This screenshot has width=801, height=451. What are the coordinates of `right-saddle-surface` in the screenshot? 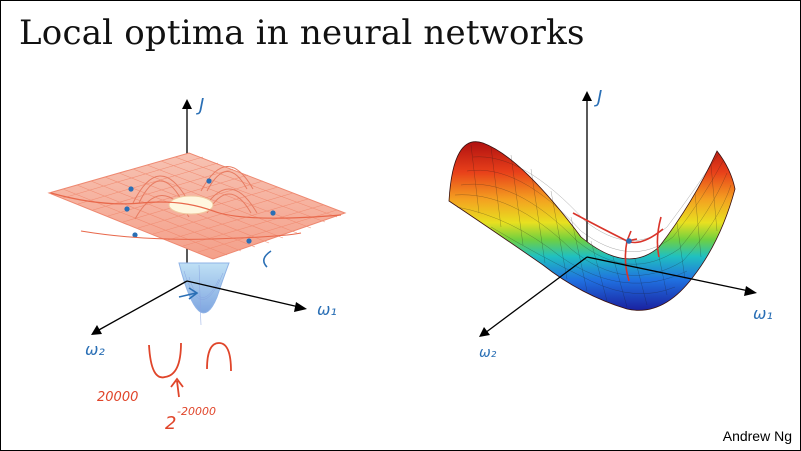 It's located at (592, 226).